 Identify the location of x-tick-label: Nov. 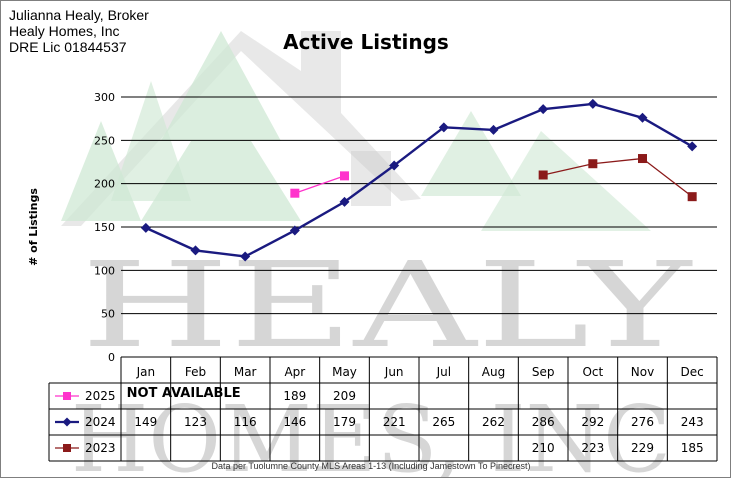
(642, 372).